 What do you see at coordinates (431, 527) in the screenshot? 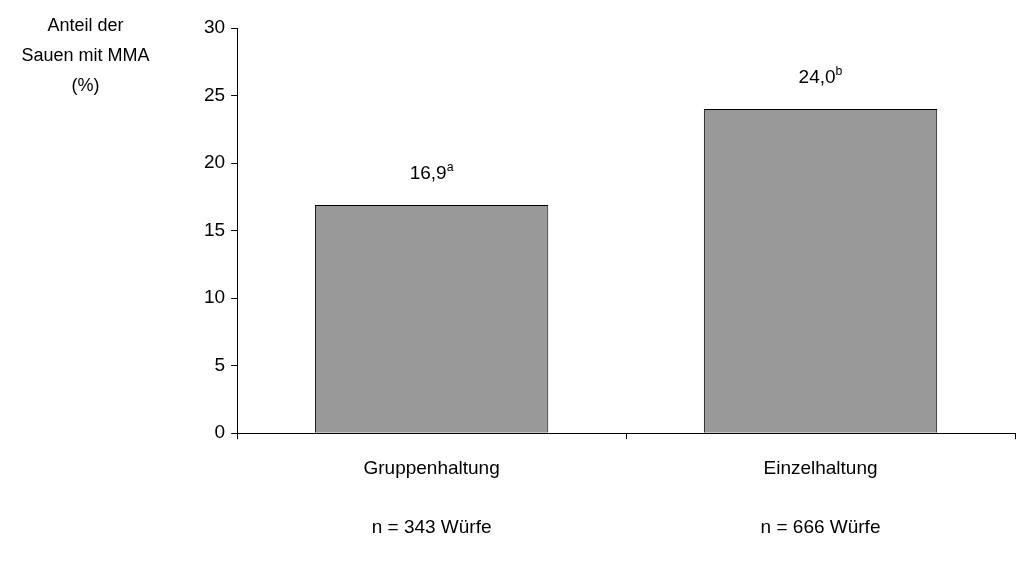
I see `text: n = 343 Würfe` at bounding box center [431, 527].